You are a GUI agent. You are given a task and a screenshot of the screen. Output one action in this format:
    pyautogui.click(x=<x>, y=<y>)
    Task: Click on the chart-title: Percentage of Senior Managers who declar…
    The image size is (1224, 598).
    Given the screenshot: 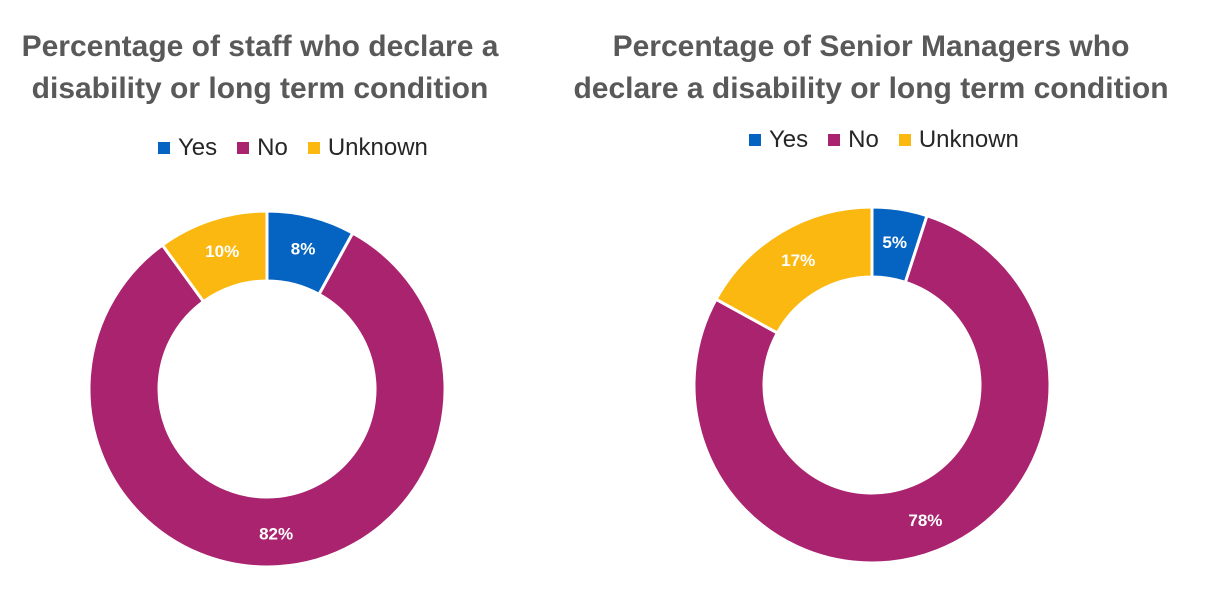 What is the action you would take?
    pyautogui.click(x=871, y=67)
    